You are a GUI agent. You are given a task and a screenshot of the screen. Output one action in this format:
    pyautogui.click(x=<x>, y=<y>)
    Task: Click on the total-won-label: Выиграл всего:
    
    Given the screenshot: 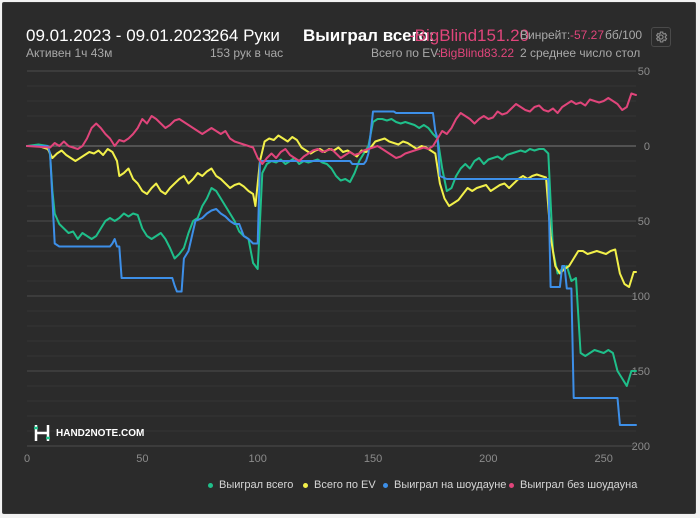 What is the action you would take?
    pyautogui.click(x=369, y=35)
    